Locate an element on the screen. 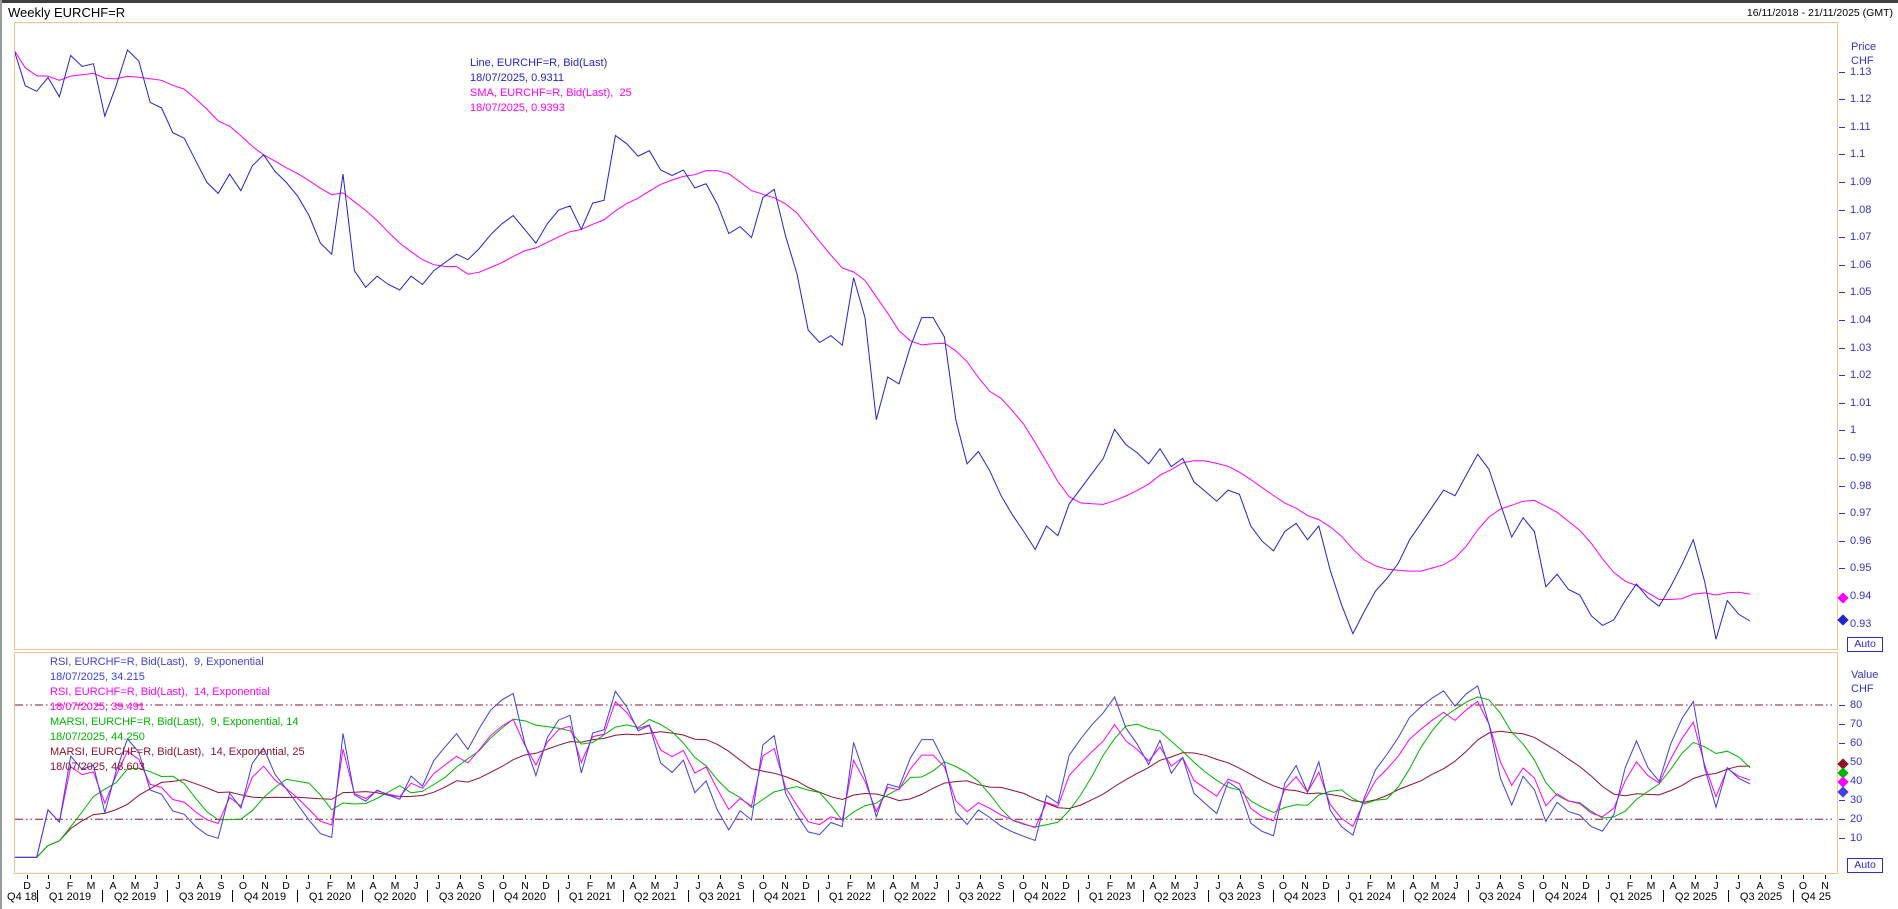  axis-tick-label: 1.02 is located at coordinates (1861, 375).